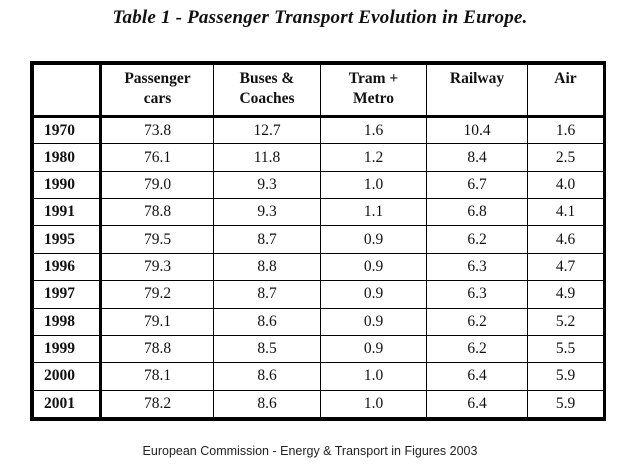 This screenshot has width=640, height=471. I want to click on table-row: 2000 78.1 8.6 1.0 6.4 5.9, so click(318, 376).